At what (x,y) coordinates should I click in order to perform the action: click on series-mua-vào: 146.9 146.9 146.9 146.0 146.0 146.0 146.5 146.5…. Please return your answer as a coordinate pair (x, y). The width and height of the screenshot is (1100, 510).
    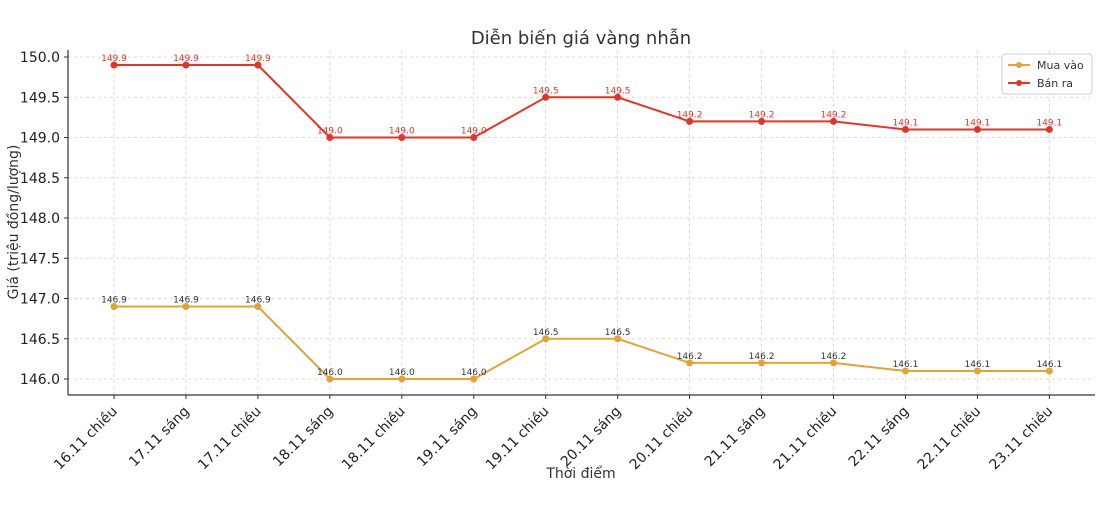
    Looking at the image, I should click on (581, 339).